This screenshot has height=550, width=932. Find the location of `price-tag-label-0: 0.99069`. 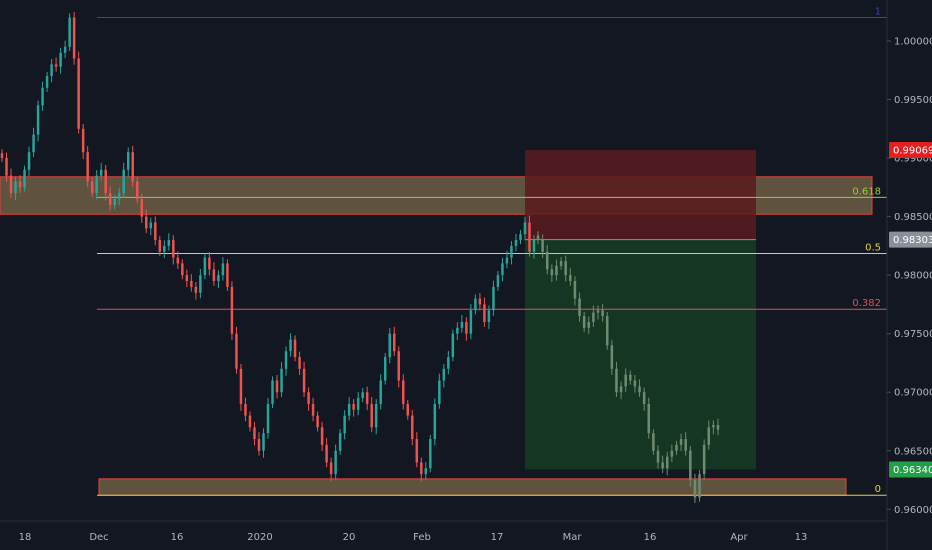

price-tag-label-0: 0.99069 is located at coordinates (912, 150).